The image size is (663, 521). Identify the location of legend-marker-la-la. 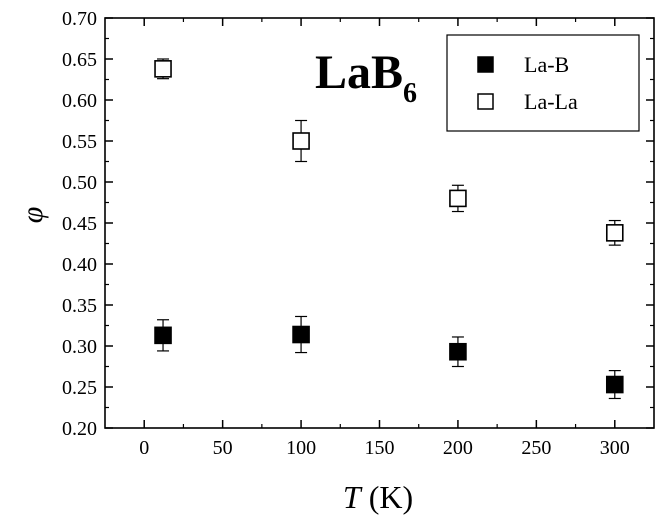
(485, 101).